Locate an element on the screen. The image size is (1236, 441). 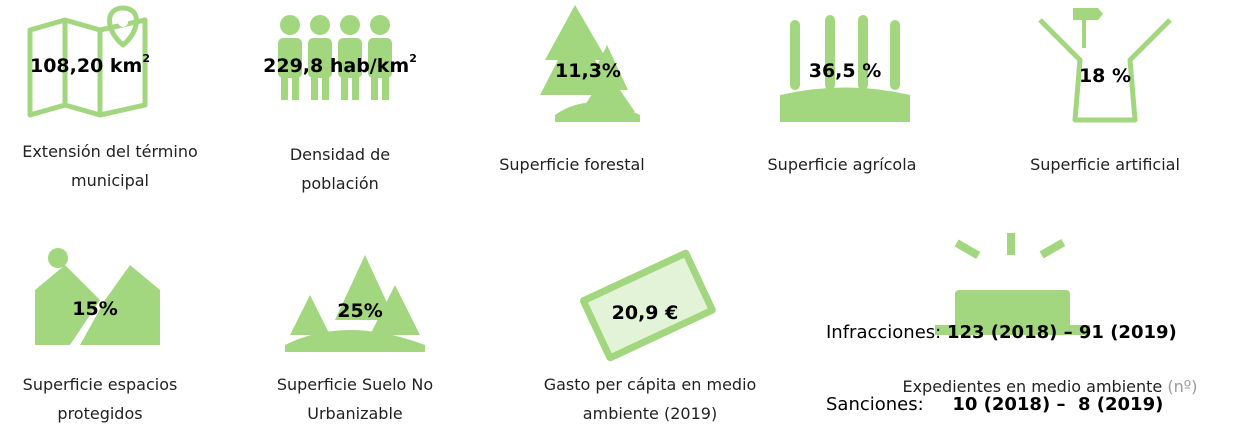
row-label: Sanciones: is located at coordinates (875, 404).